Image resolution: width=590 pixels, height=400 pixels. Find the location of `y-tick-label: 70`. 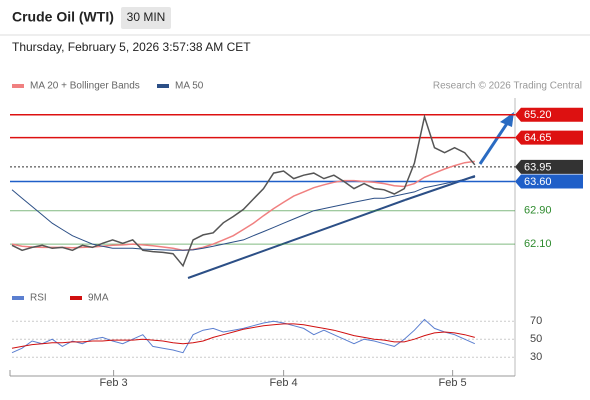

y-tick-label: 70 is located at coordinates (536, 321).